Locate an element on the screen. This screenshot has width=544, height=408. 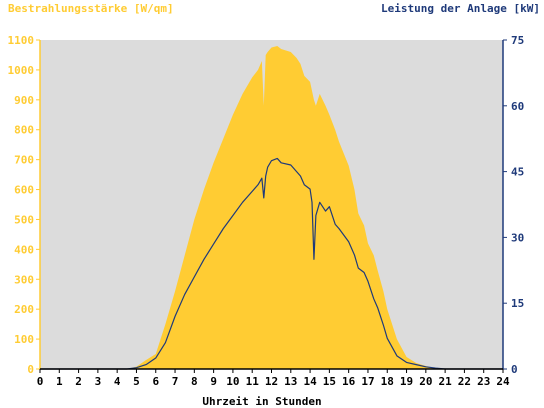
left-tick-label: 200 is located at coordinates (24, 309).